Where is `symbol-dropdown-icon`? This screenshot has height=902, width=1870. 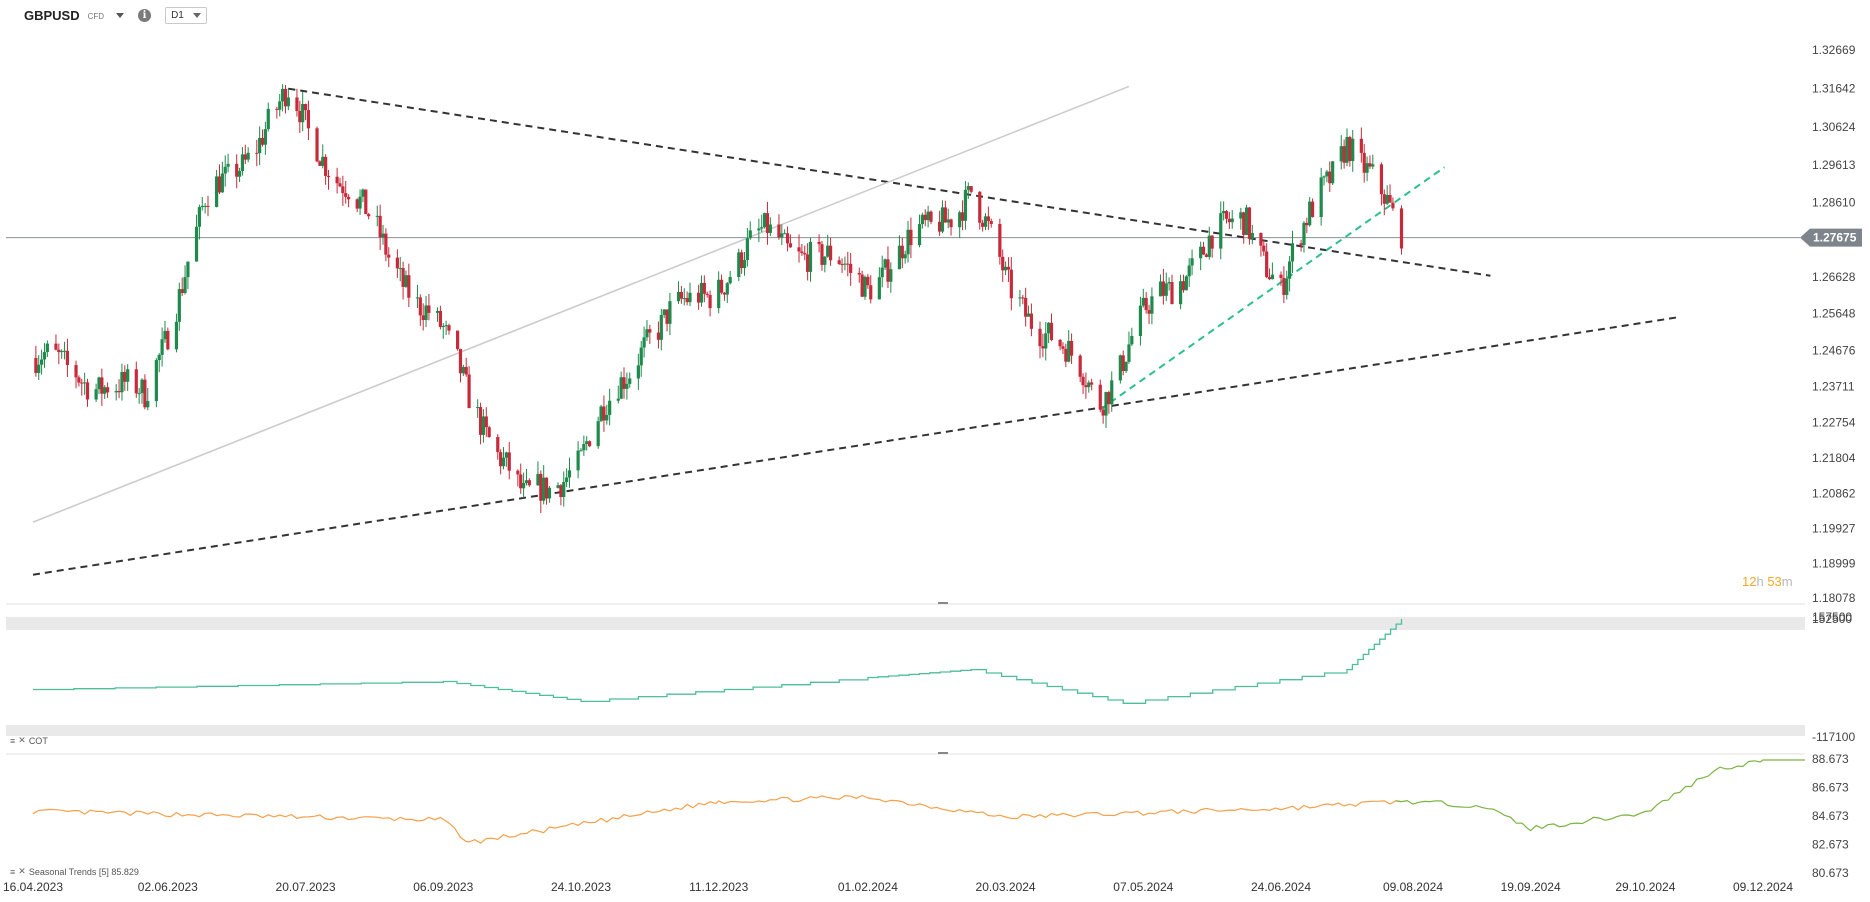 symbol-dropdown-icon is located at coordinates (120, 15).